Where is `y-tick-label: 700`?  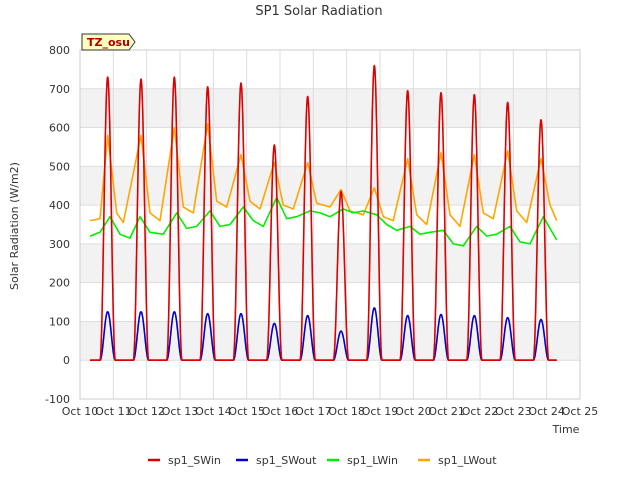
y-tick-label: 700 is located at coordinates (59, 89).